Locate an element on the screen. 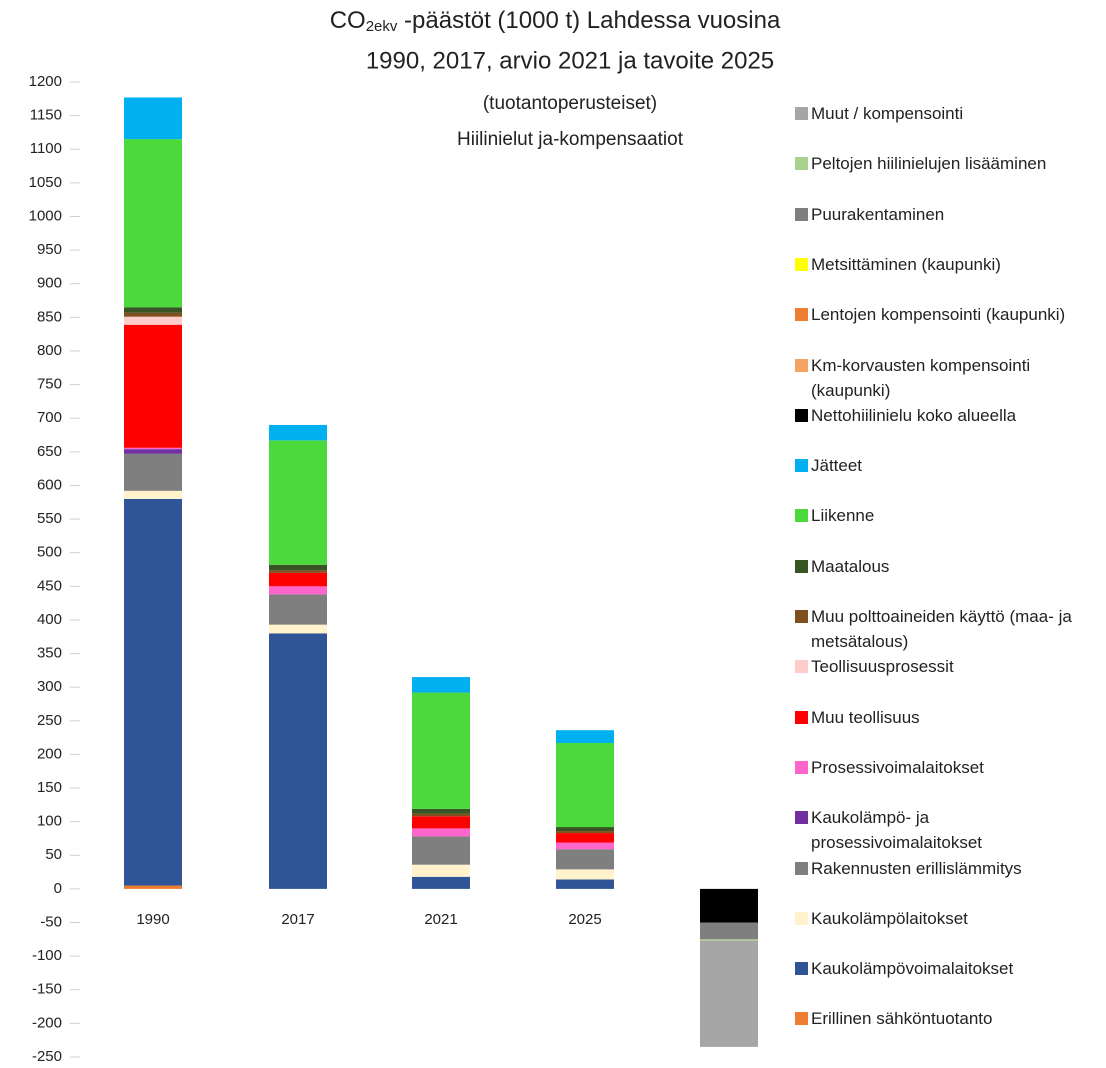 The width and height of the screenshot is (1106, 1068). legend-label: Teollisuusprosessit is located at coordinates (882, 667).